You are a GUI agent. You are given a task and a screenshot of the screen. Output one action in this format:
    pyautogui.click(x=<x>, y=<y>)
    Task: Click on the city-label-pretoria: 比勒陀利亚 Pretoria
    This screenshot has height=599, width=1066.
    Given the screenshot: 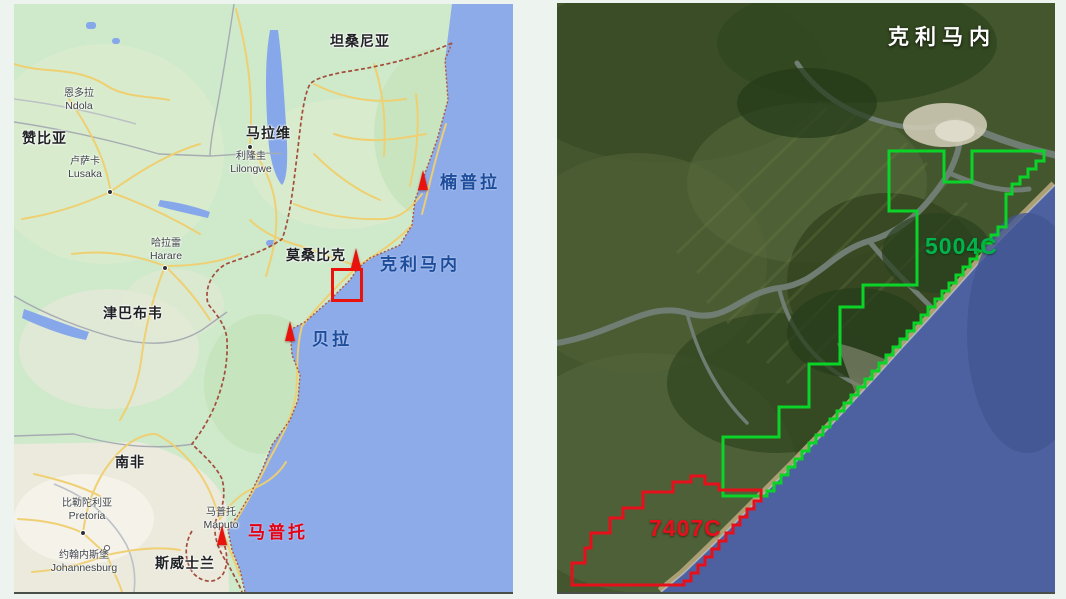 What is the action you would take?
    pyautogui.click(x=87, y=510)
    